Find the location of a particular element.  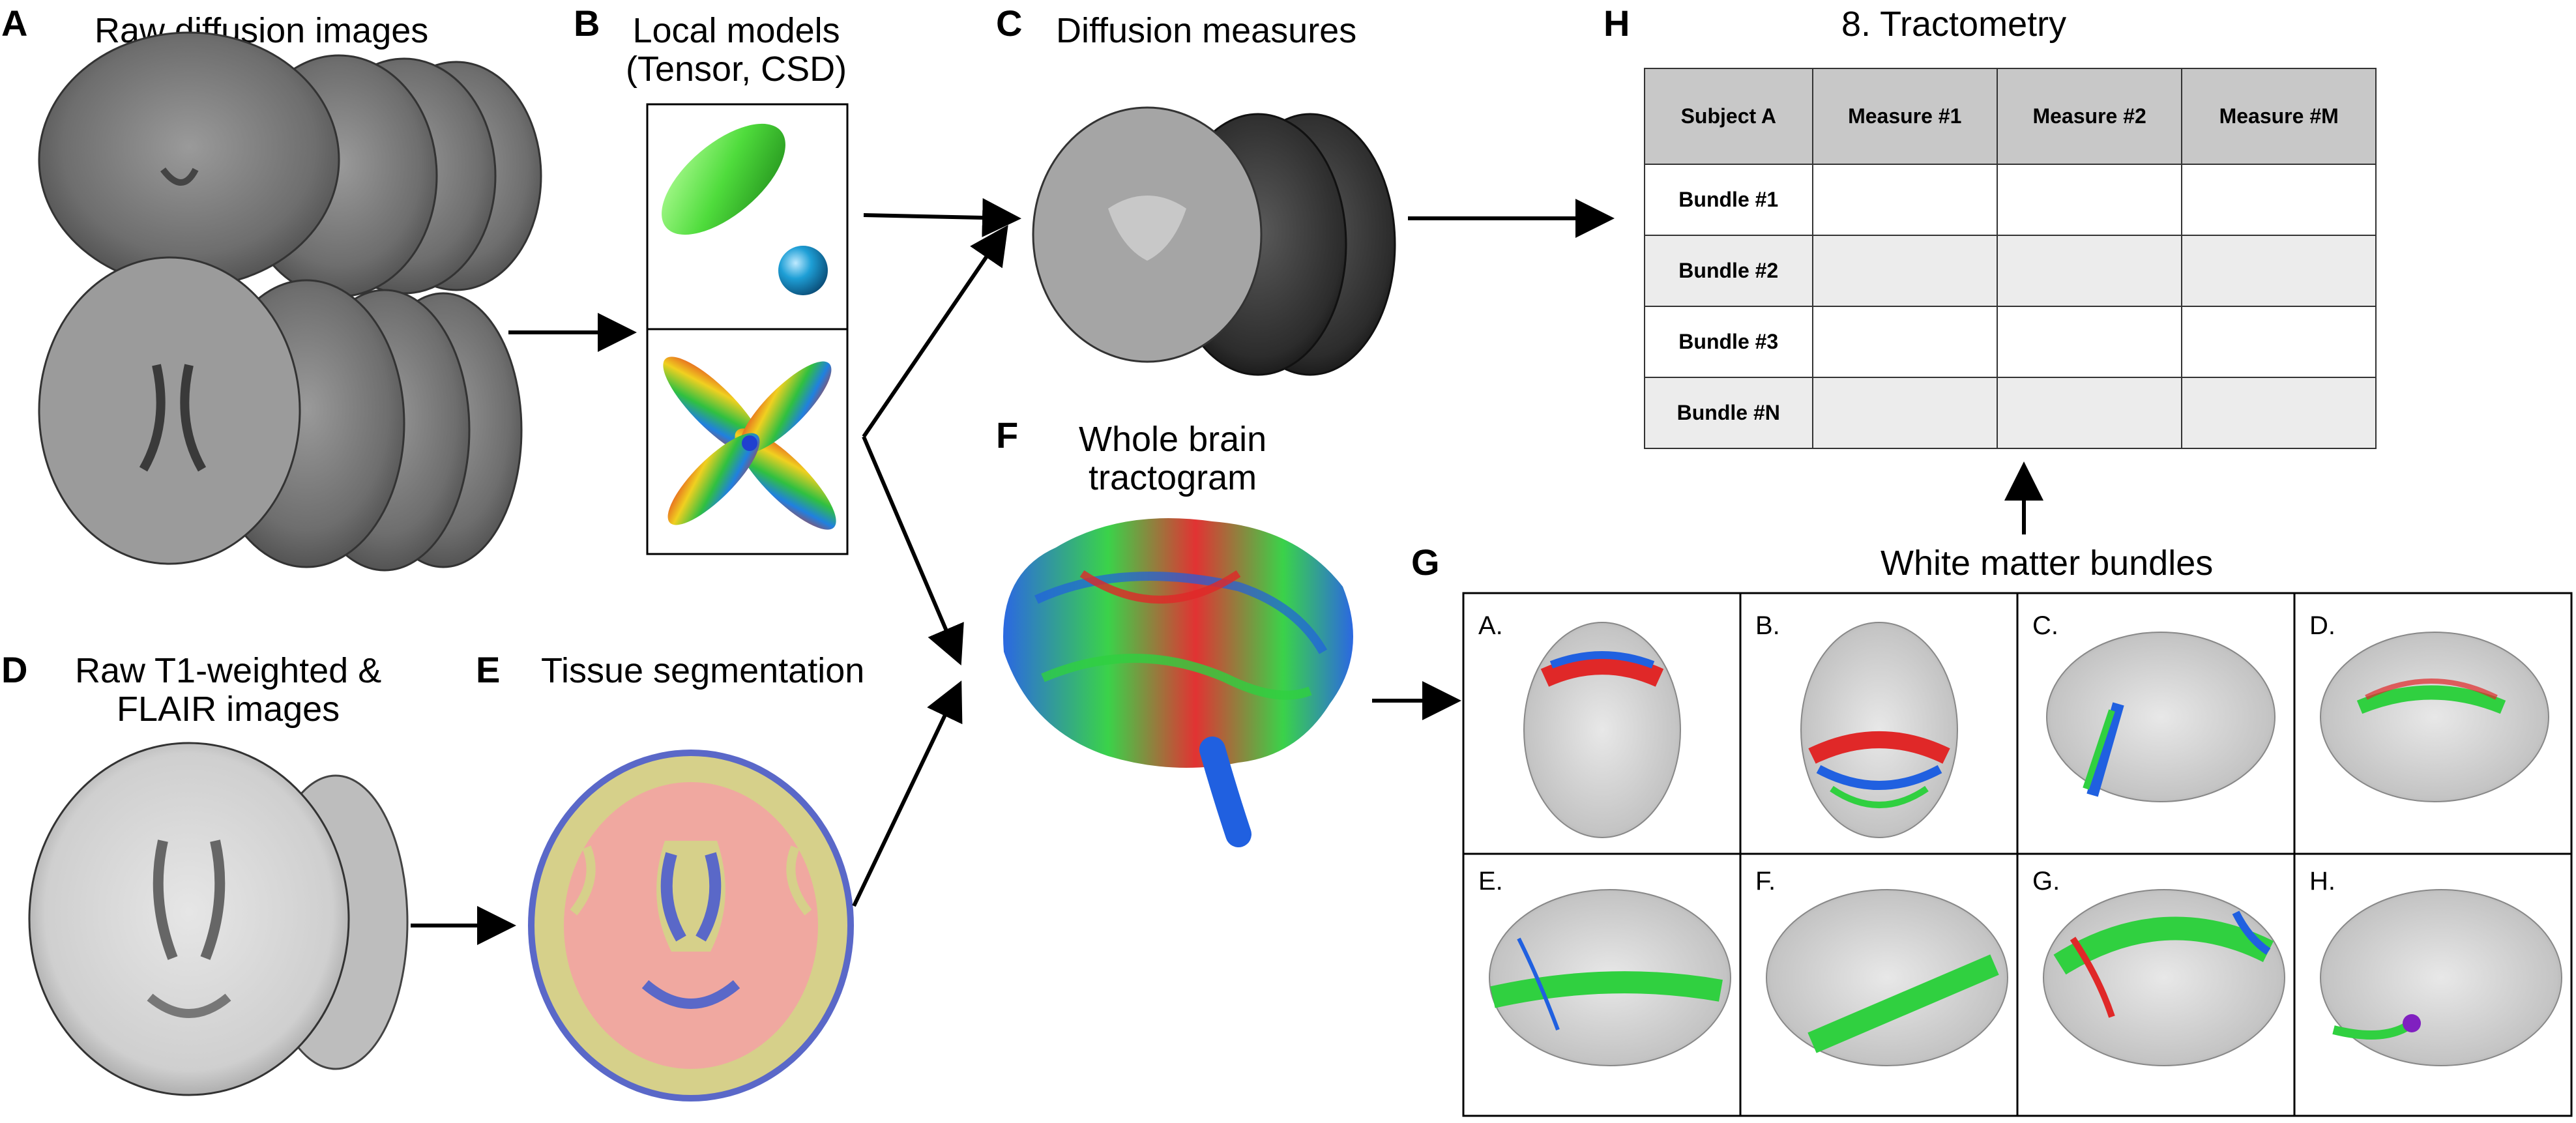

panel-letter-e: E is located at coordinates (488, 669).